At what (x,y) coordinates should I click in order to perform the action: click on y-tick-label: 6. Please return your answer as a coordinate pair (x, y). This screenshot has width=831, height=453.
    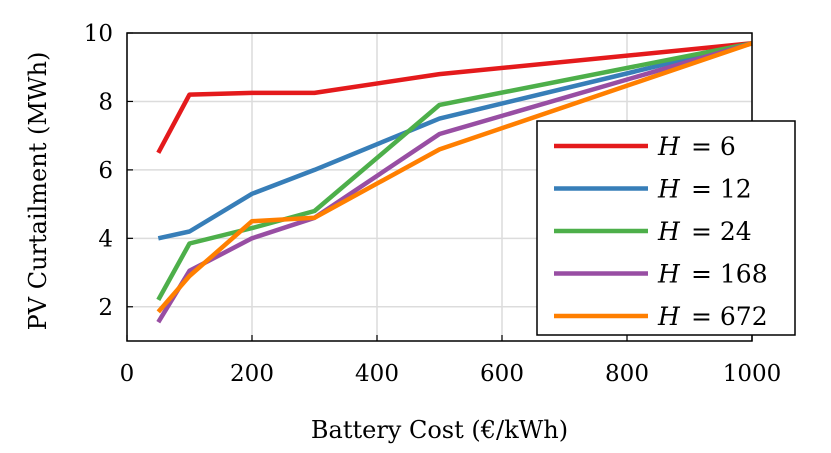
    Looking at the image, I should click on (105, 171).